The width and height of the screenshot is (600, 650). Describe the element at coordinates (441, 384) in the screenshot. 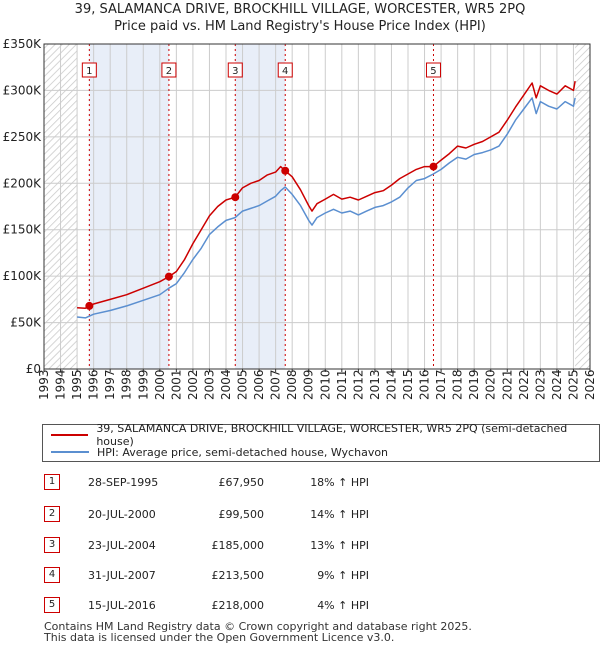

I see `x-tick-label: 2017` at that location.